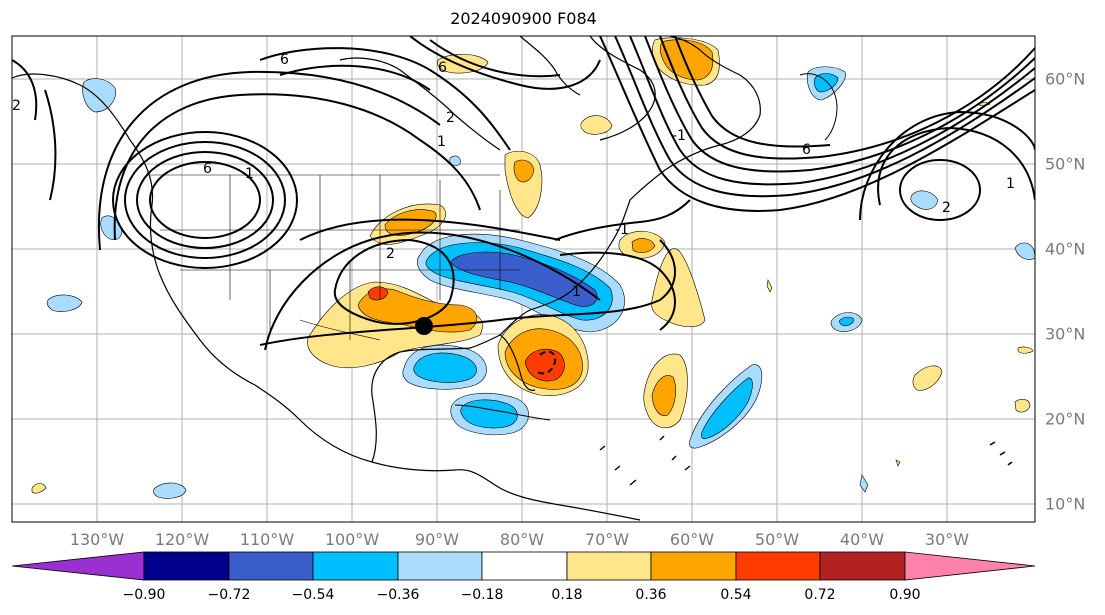 The image size is (1105, 615). Describe the element at coordinates (1065, 334) in the screenshot. I see `lat-label: 30°N` at that location.